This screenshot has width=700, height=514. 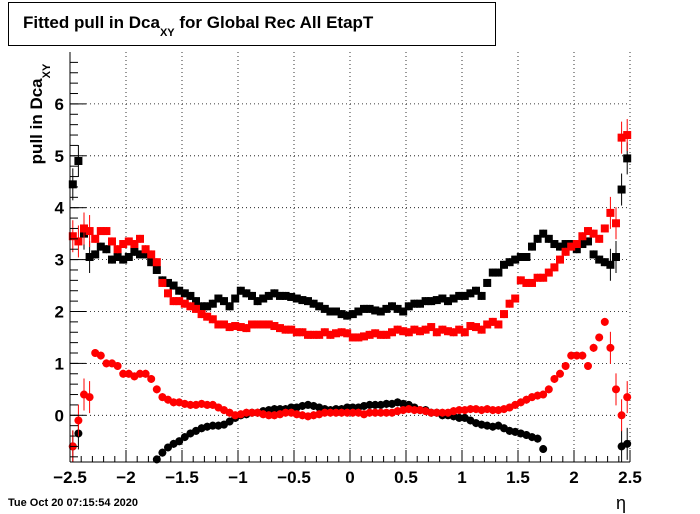 What do you see at coordinates (59, 415) in the screenshot?
I see `y-tick-label: 0` at bounding box center [59, 415].